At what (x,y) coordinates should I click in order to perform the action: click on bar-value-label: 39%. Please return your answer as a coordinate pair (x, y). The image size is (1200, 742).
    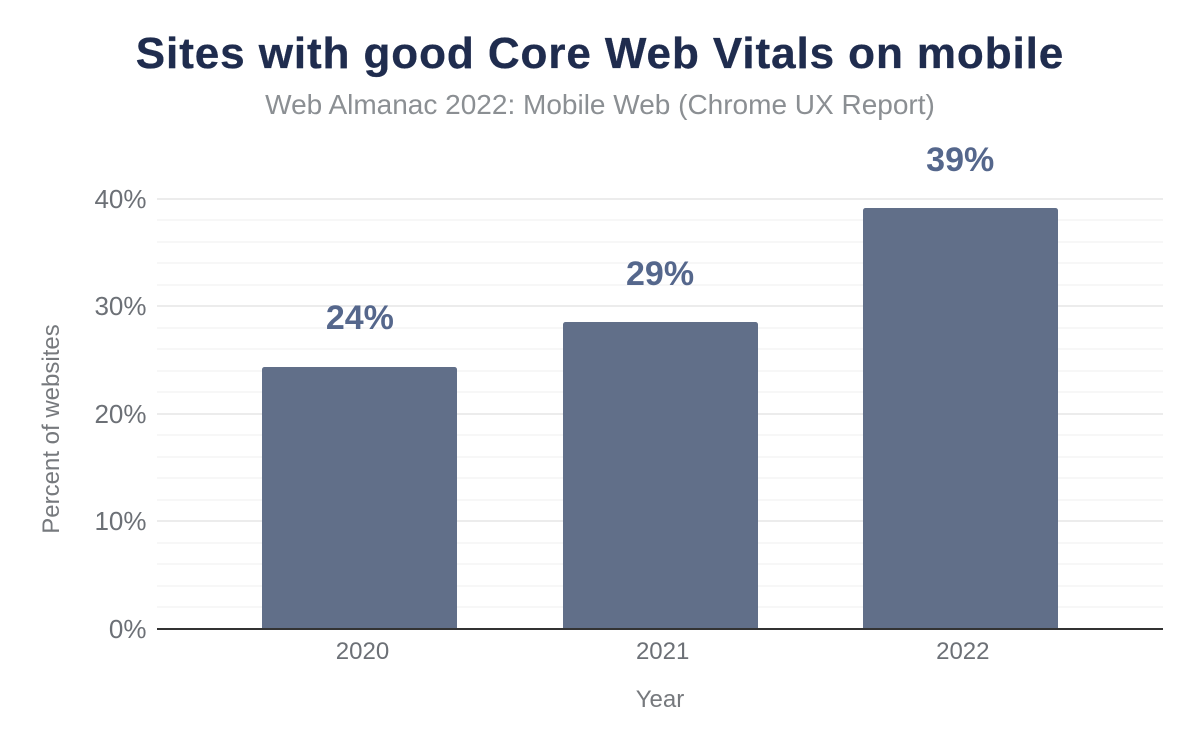
    Looking at the image, I should click on (960, 160).